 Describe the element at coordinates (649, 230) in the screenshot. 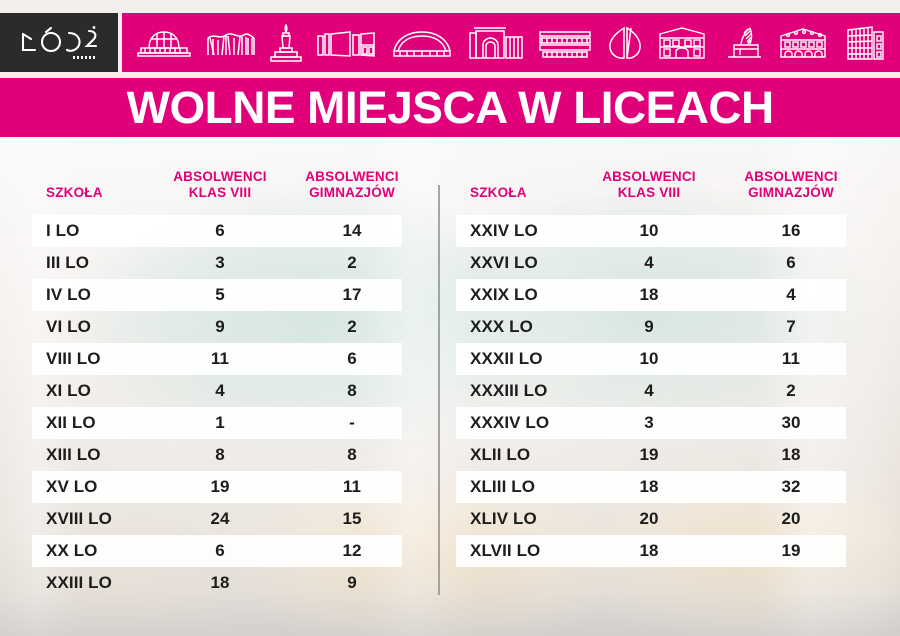

I see `cell-klas-viii: 10` at that location.